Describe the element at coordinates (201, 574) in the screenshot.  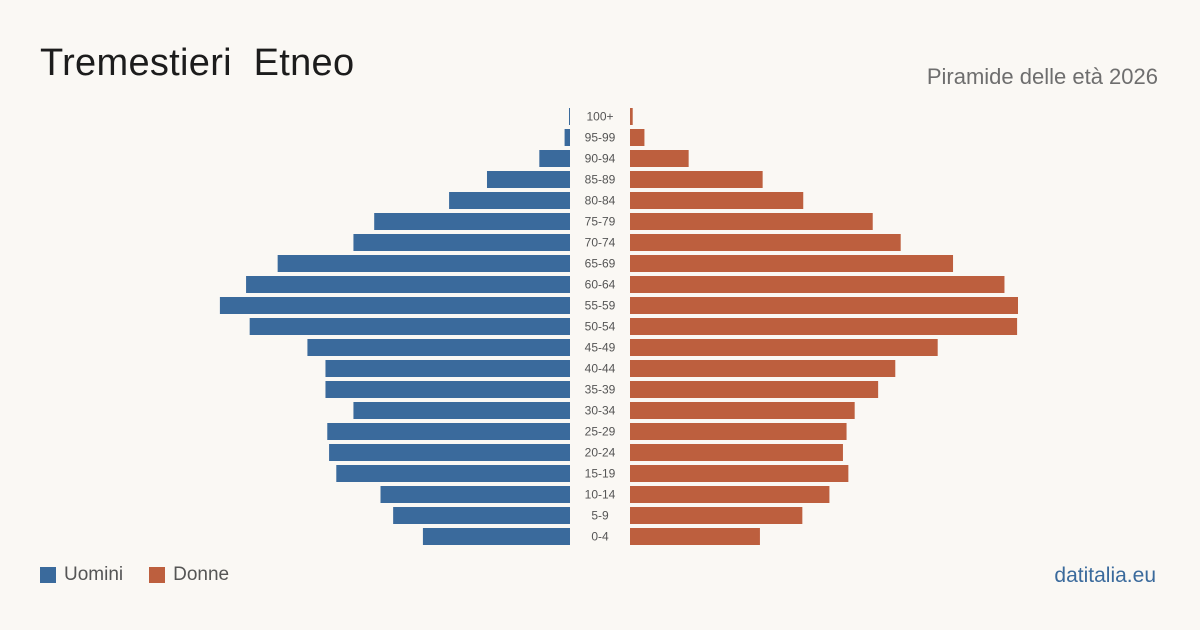
I see `legend-label-women: Donne` at that location.